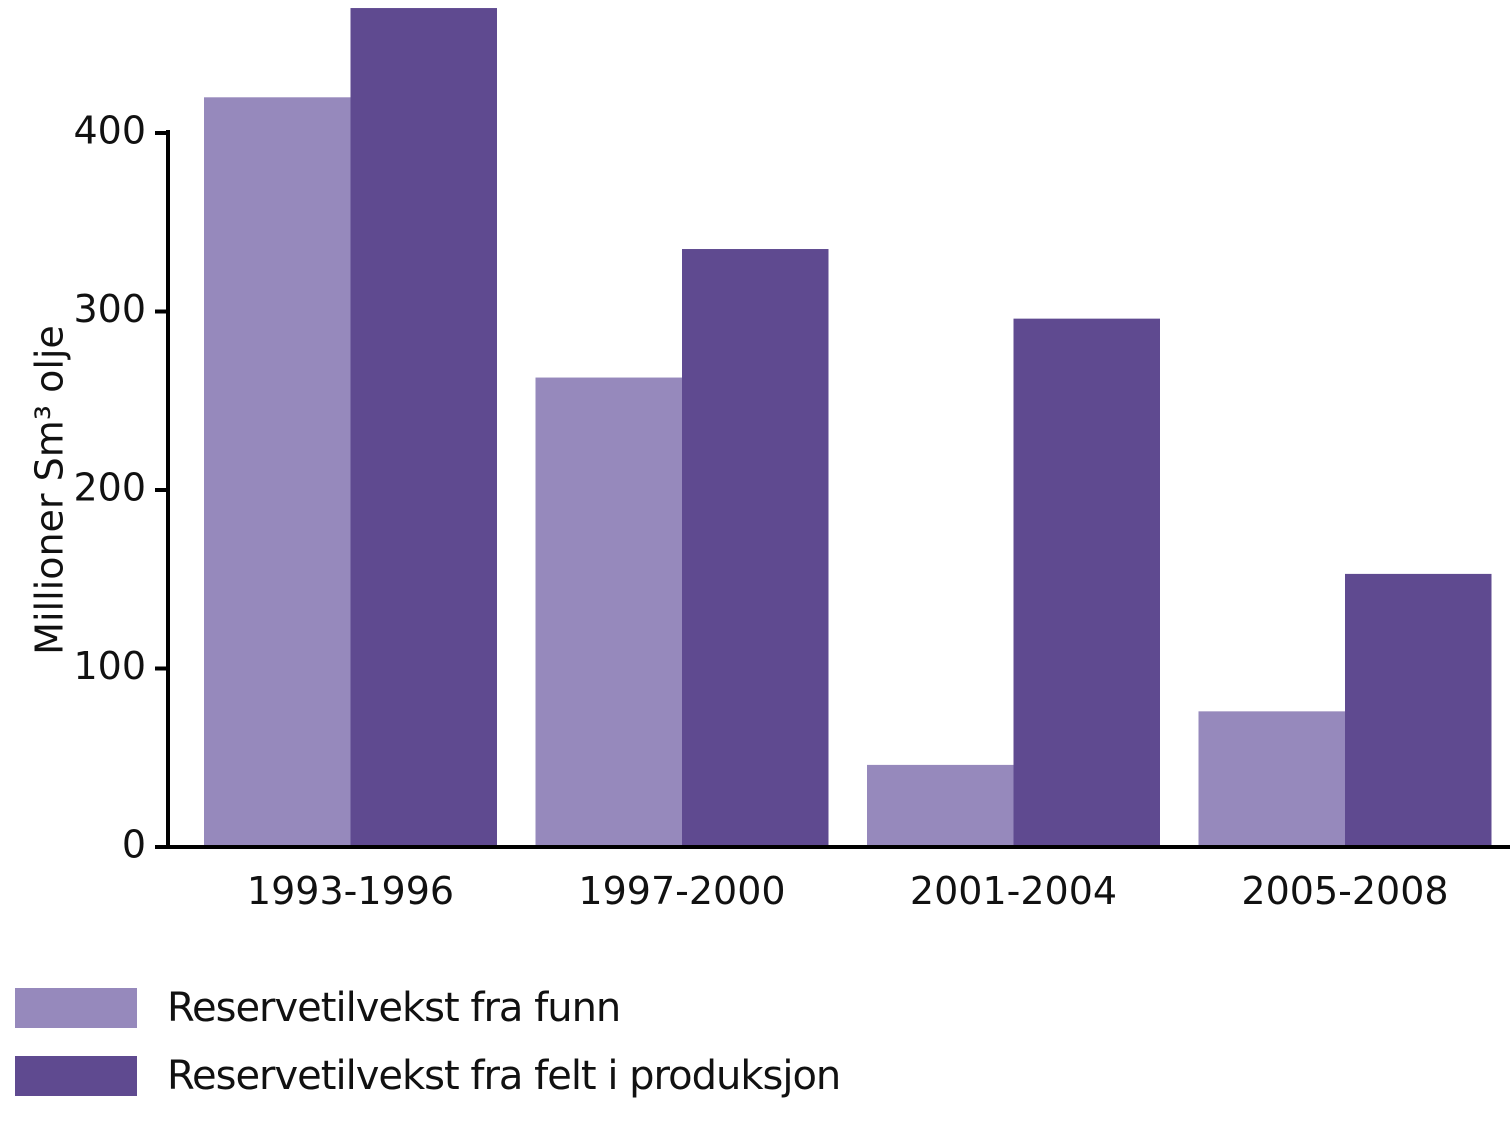 The image size is (1510, 1124). What do you see at coordinates (755, 548) in the screenshot?
I see `bar-felt-1997-2000` at bounding box center [755, 548].